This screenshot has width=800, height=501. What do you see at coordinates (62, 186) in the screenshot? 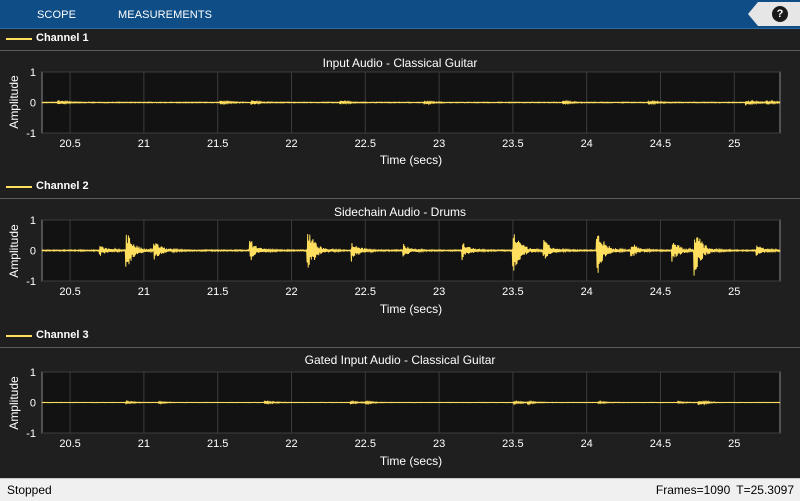
I see `legend-label: Channel 2` at bounding box center [62, 186].